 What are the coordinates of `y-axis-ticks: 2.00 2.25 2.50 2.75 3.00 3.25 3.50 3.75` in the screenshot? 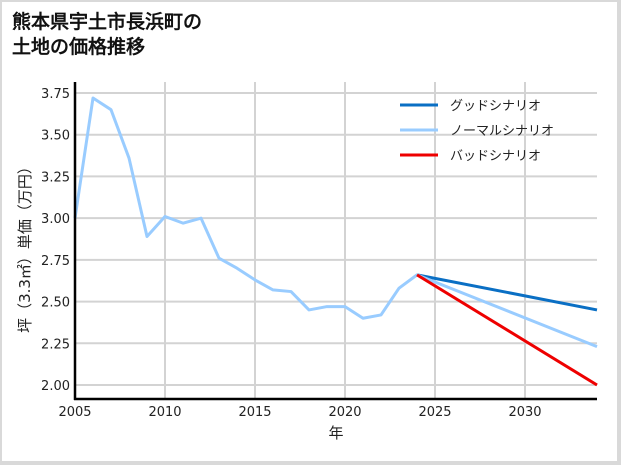 It's located at (55, 240).